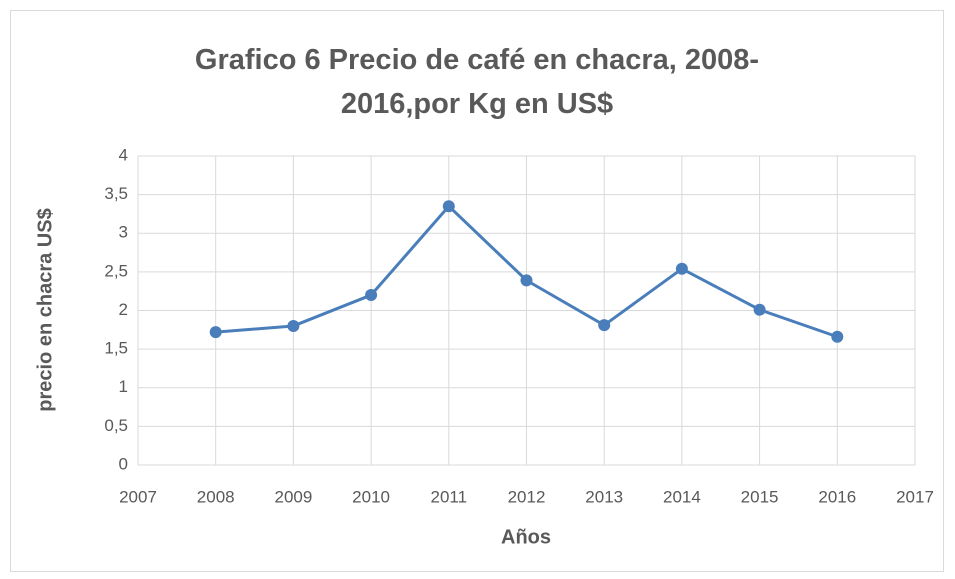 This screenshot has width=955, height=579. What do you see at coordinates (138, 496) in the screenshot?
I see `x-tick-label: 2007` at bounding box center [138, 496].